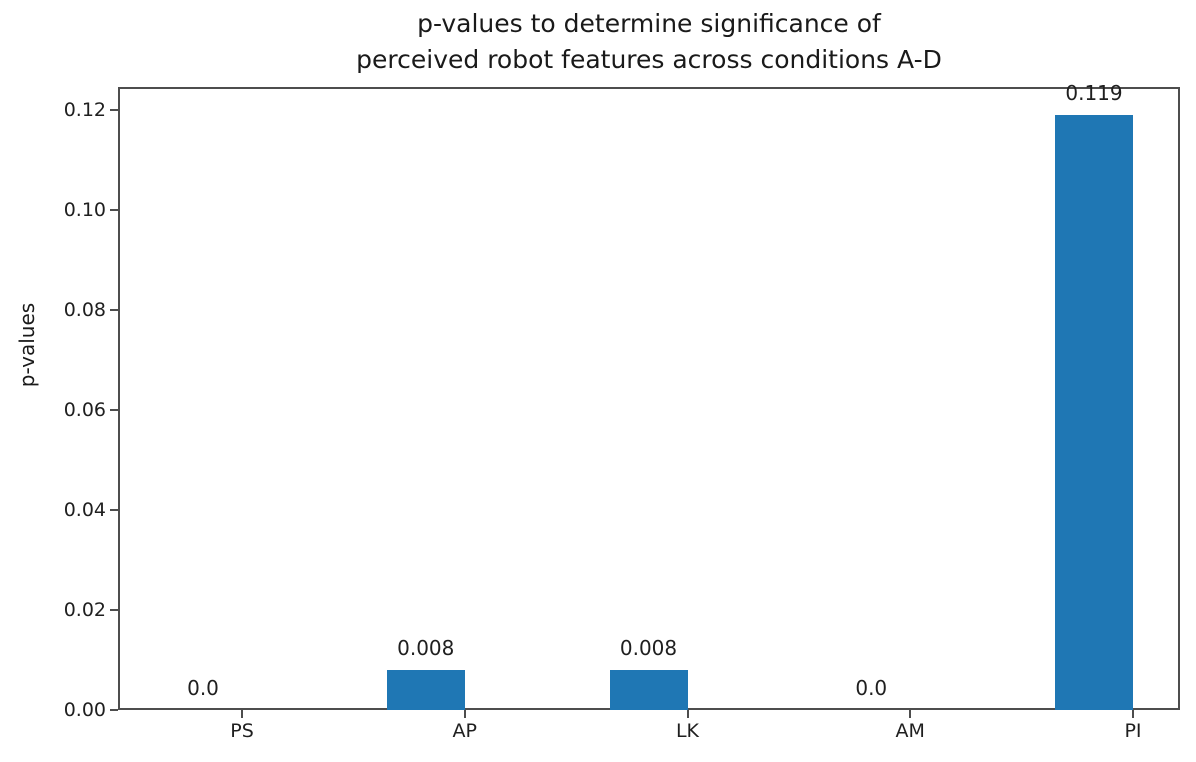  I want to click on y-tick-label: 0.04, so click(84, 510).